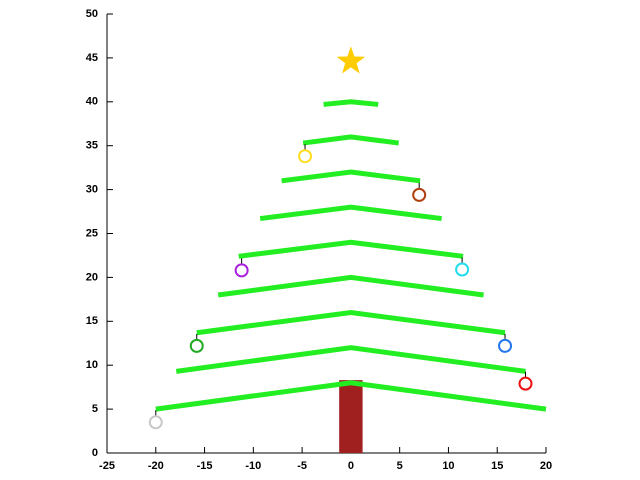 This screenshot has height=480, width=640. What do you see at coordinates (92, 365) in the screenshot?
I see `y-tick-label: 10` at bounding box center [92, 365].